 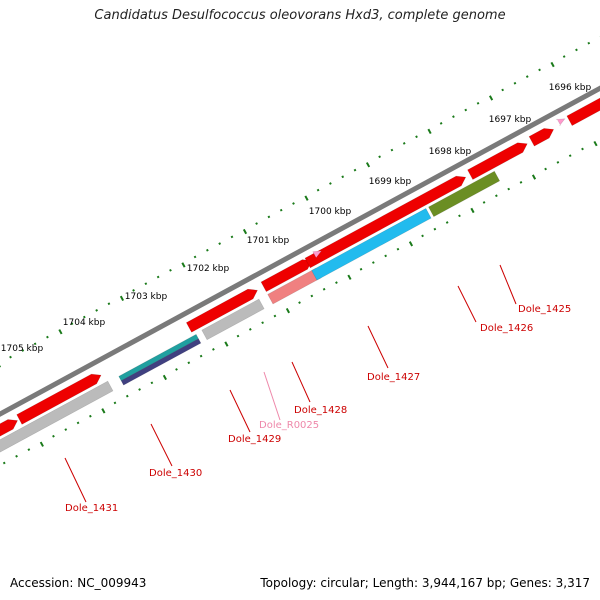 I want to click on gene-label: Dole_1426, so click(x=506, y=328).